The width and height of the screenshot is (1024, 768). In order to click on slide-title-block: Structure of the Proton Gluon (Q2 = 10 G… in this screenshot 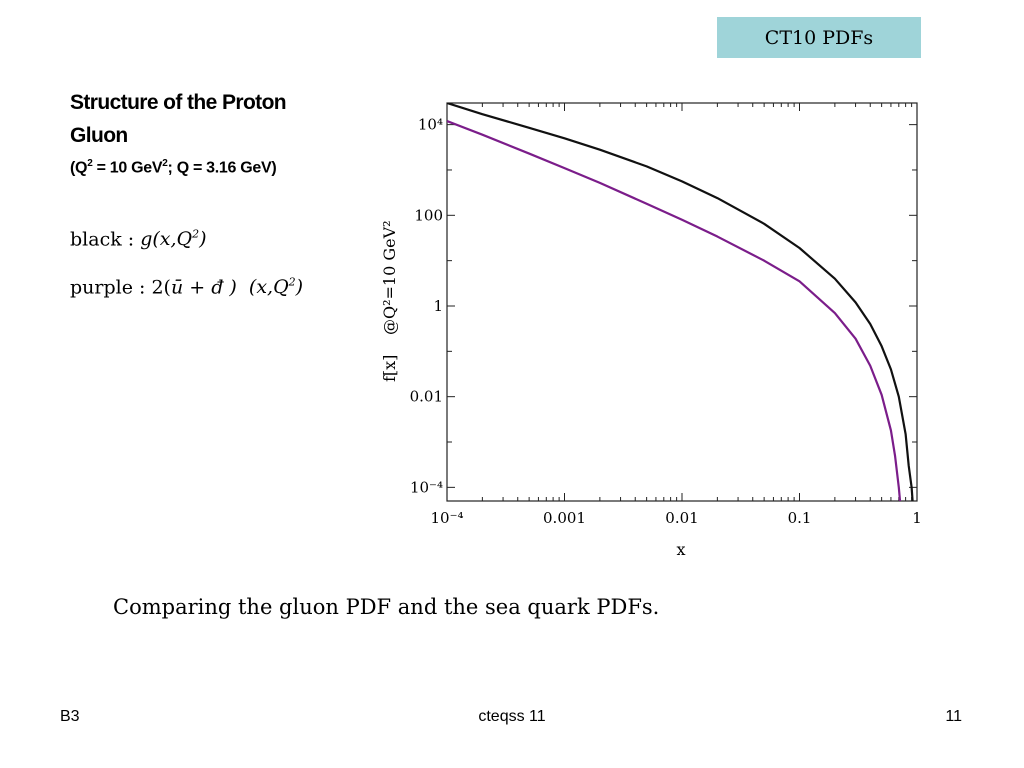, I will do `click(220, 133)`.